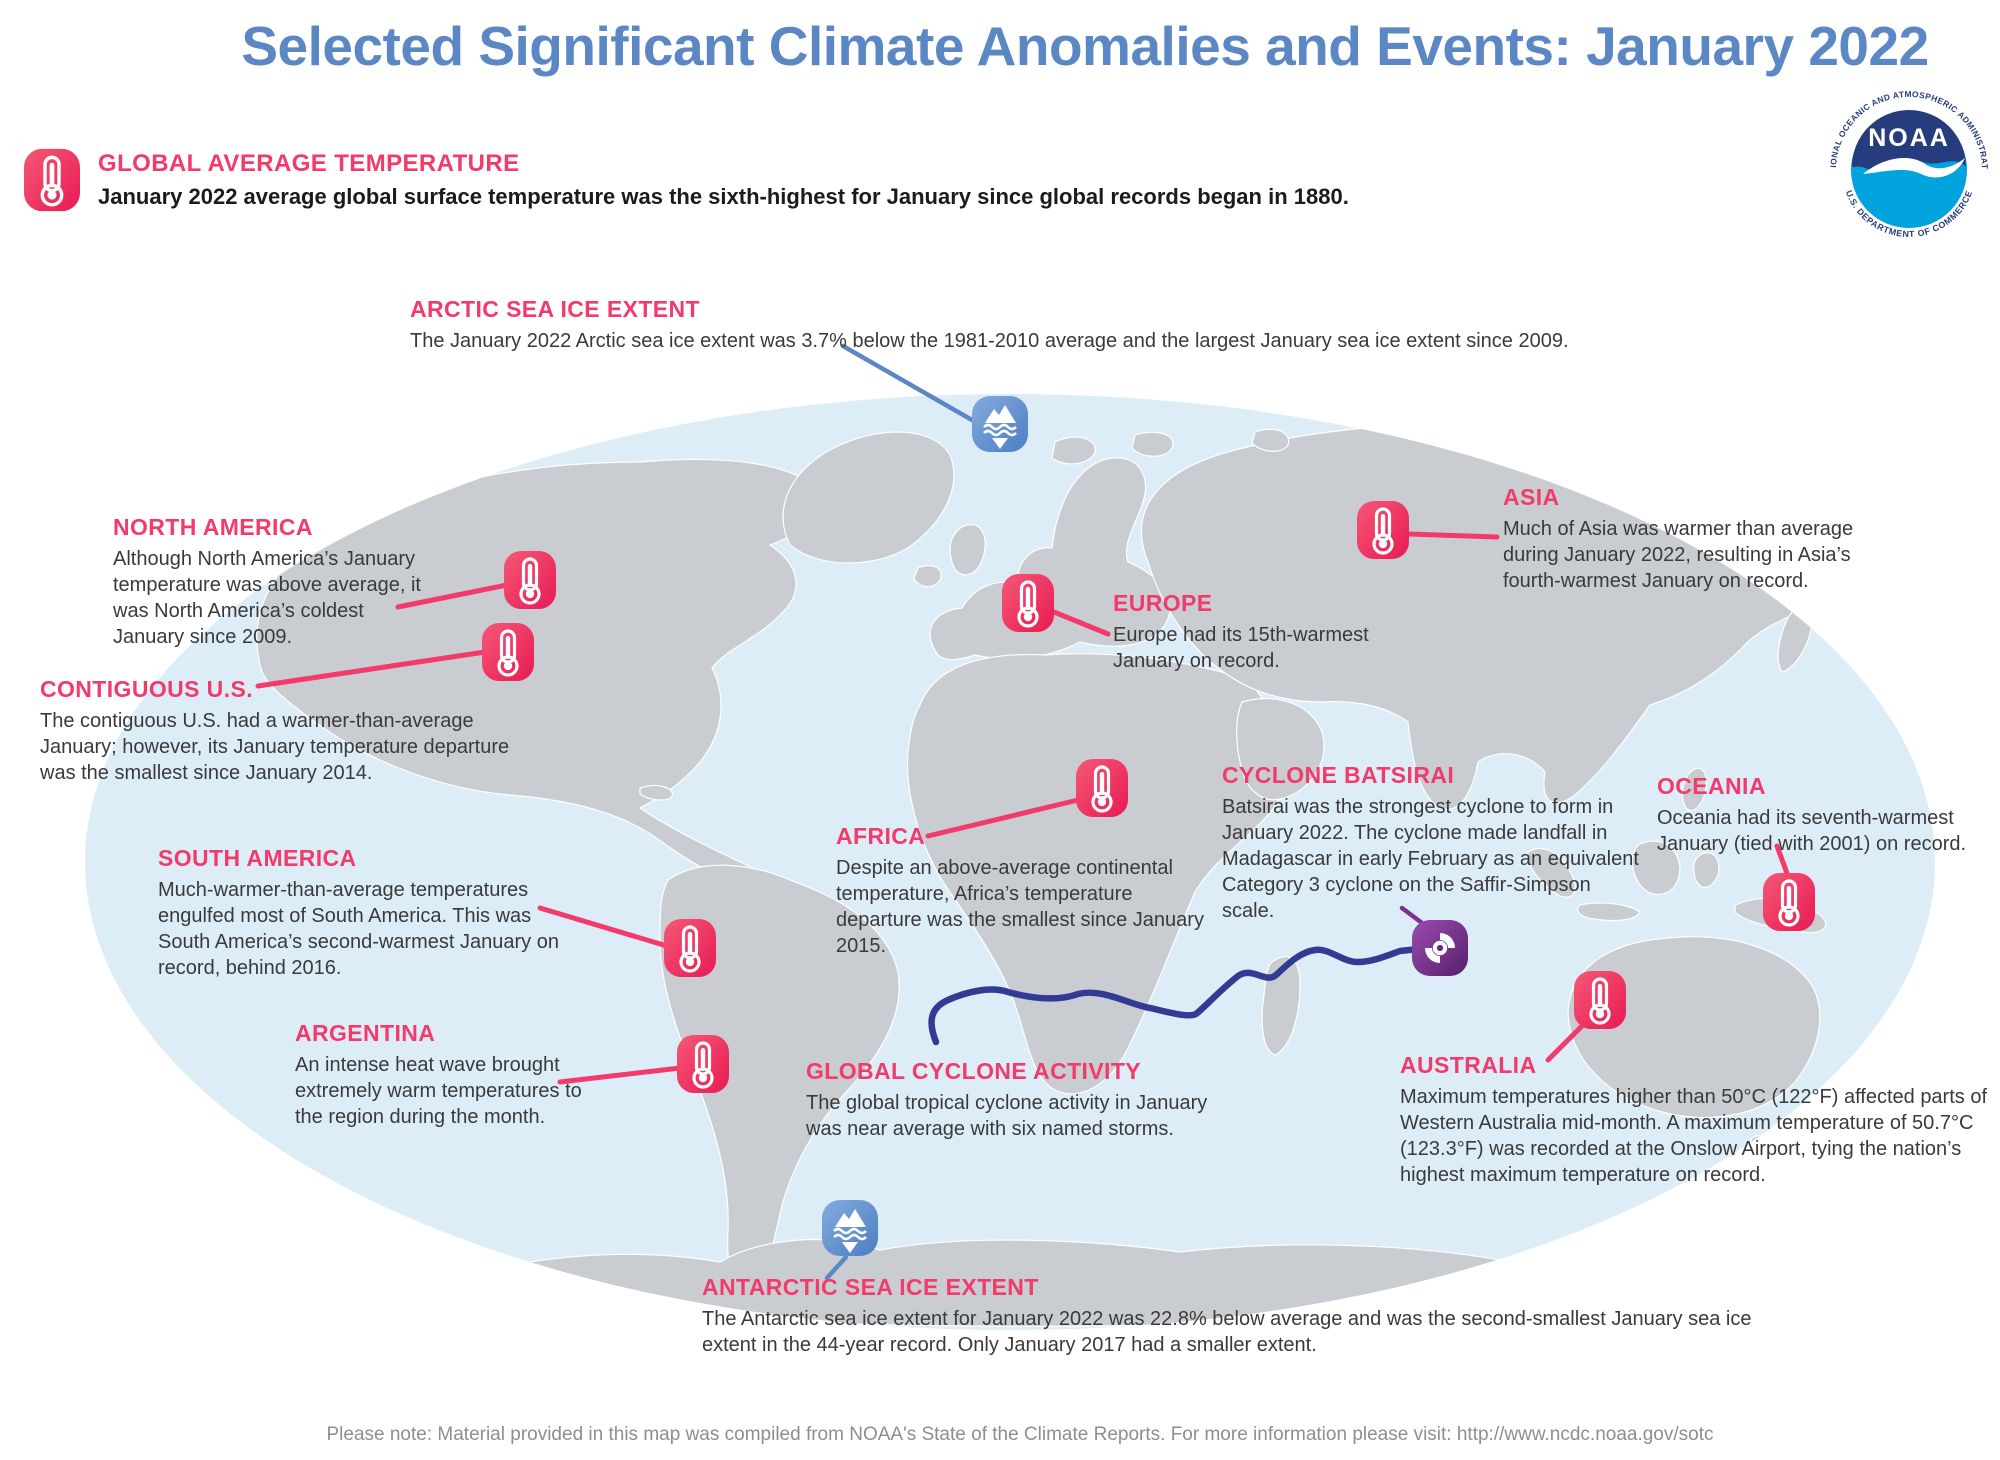 The image size is (2000, 1460). Describe the element at coordinates (555, 309) in the screenshot. I see `arctic-sea-ice-heading: ARCTIC SEA ICE EXTENT` at that location.